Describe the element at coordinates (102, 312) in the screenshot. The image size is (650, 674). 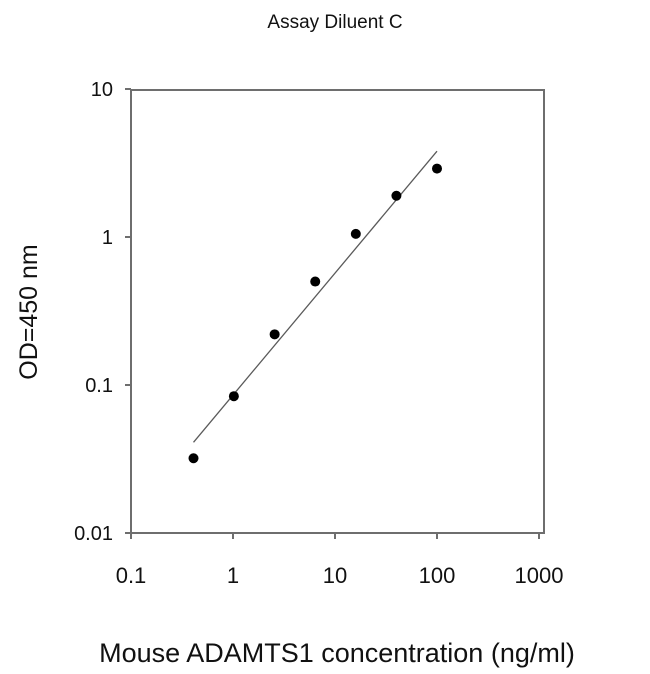
I see `y-axis: 0.01 0.1 1 10` at that location.